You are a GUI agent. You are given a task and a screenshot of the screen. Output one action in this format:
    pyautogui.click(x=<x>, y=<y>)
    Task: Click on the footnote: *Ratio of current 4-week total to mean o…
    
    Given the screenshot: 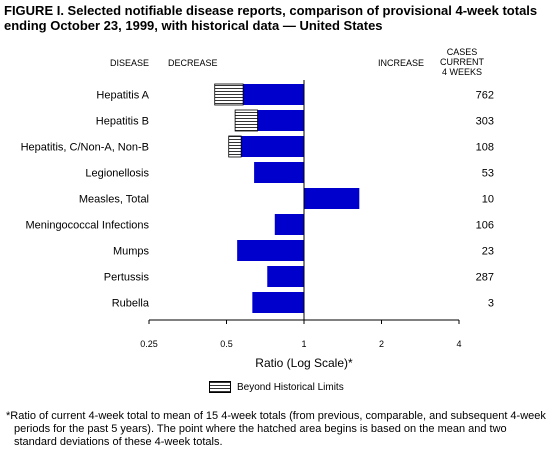 What is the action you would take?
    pyautogui.click(x=277, y=429)
    